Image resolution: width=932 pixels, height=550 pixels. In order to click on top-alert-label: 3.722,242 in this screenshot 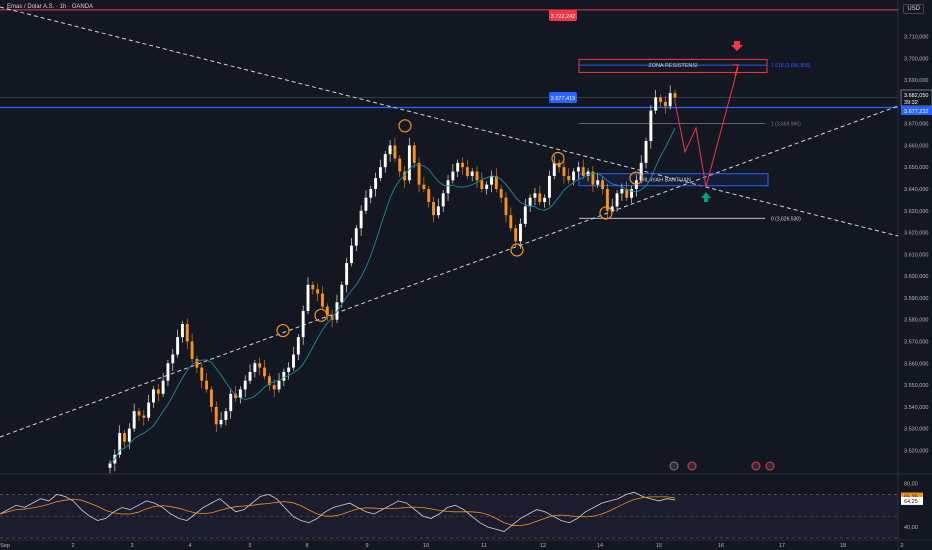, I will do `click(563, 17)`.